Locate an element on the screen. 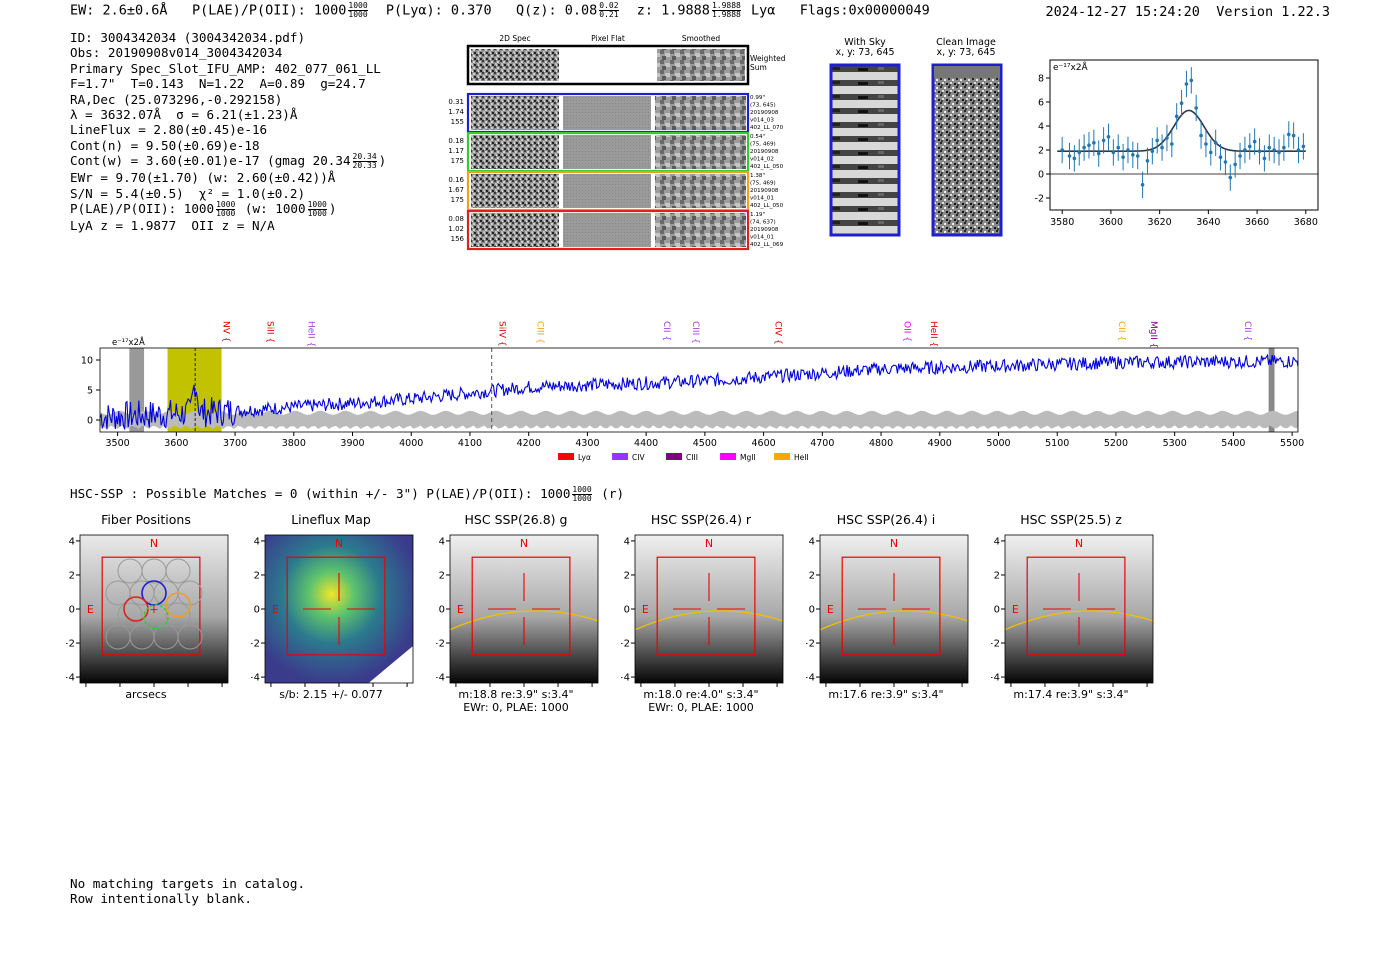 The height and width of the screenshot is (953, 1400). hsc-panel-title: Fiber Positions is located at coordinates (146, 519).